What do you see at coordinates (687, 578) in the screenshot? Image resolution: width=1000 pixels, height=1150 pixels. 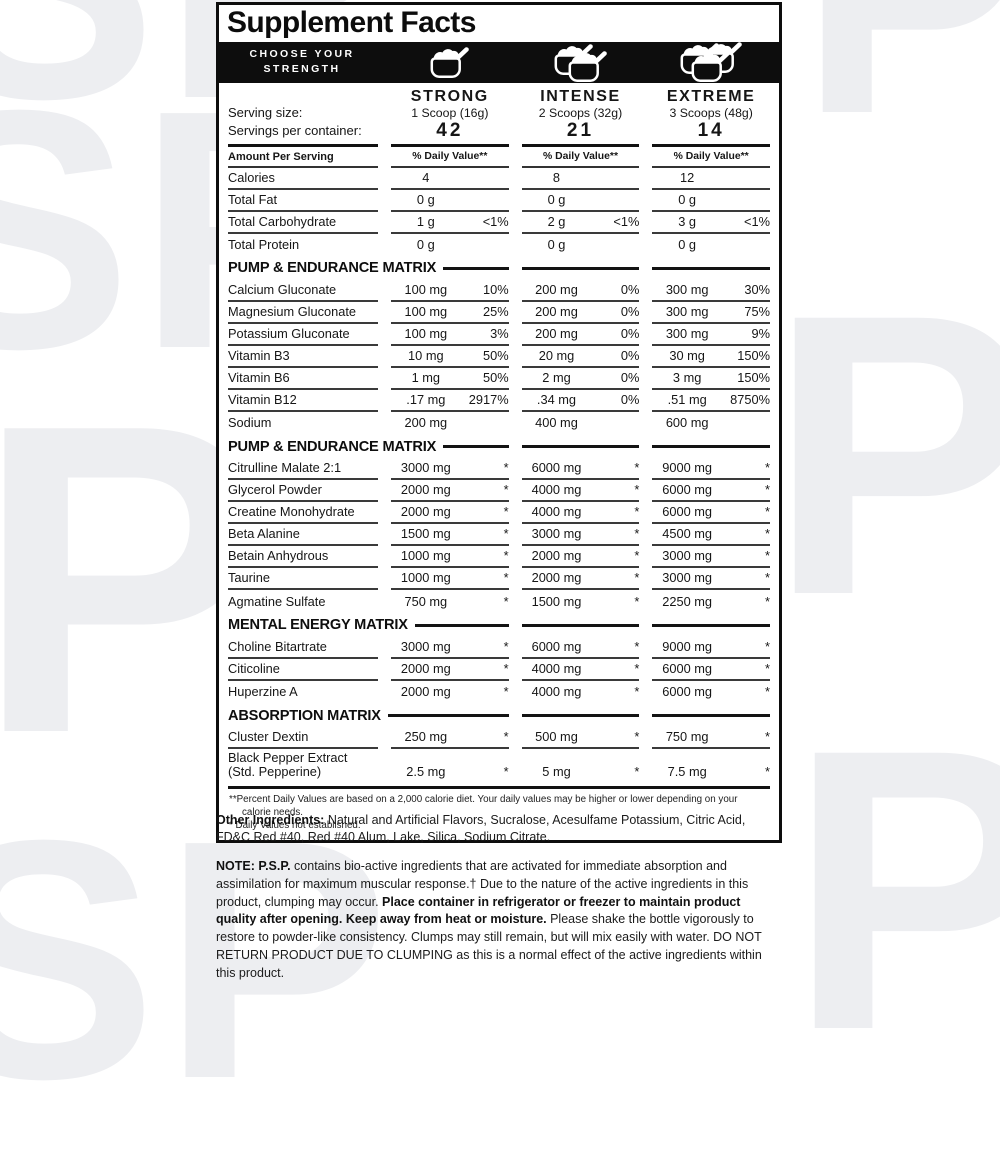 I see `amount-value: 3000 mg` at bounding box center [687, 578].